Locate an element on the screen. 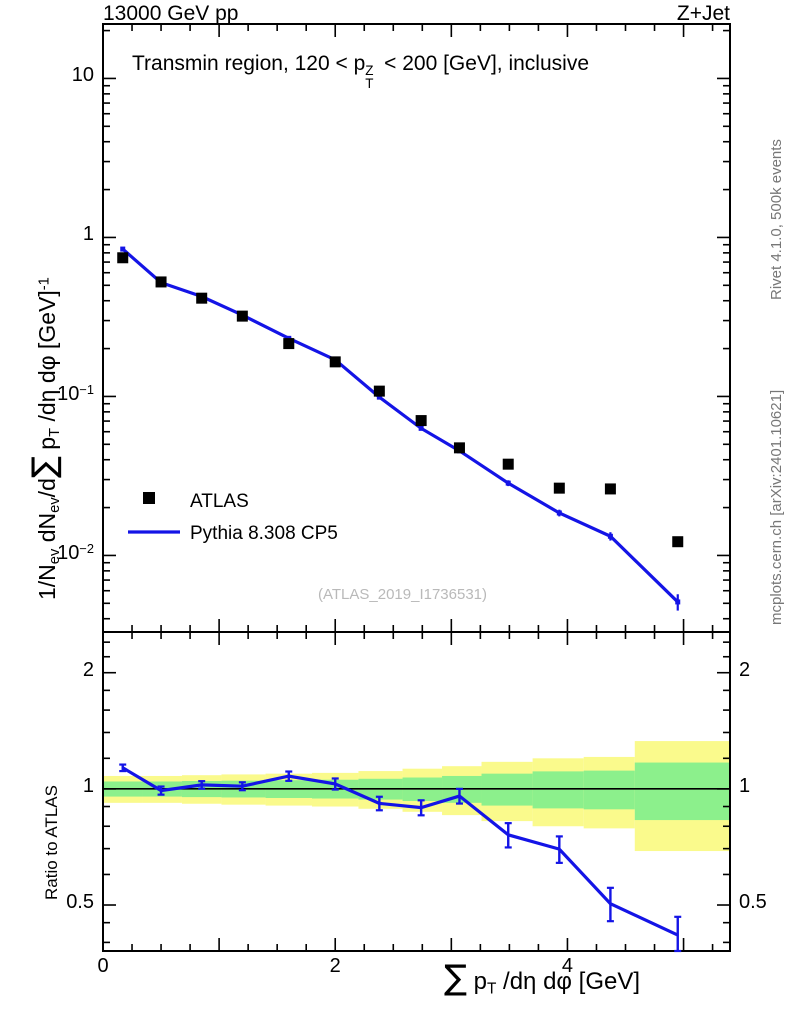  x-axis-label: ∑ pT /dη dφ [GeV] is located at coordinates (542, 979).